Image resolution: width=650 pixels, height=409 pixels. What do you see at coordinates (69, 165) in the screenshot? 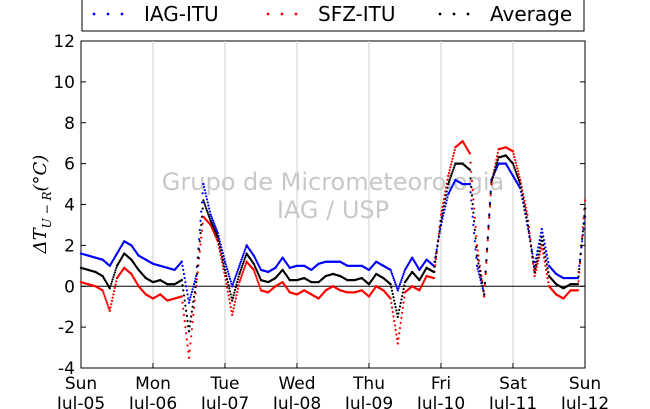
I see `y-tick-label: 6` at bounding box center [69, 165].